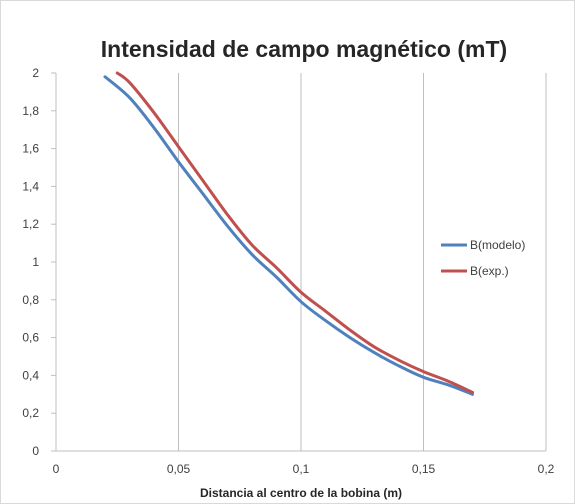  I want to click on legend-label-b-modelo: B(modelo), so click(497, 245).